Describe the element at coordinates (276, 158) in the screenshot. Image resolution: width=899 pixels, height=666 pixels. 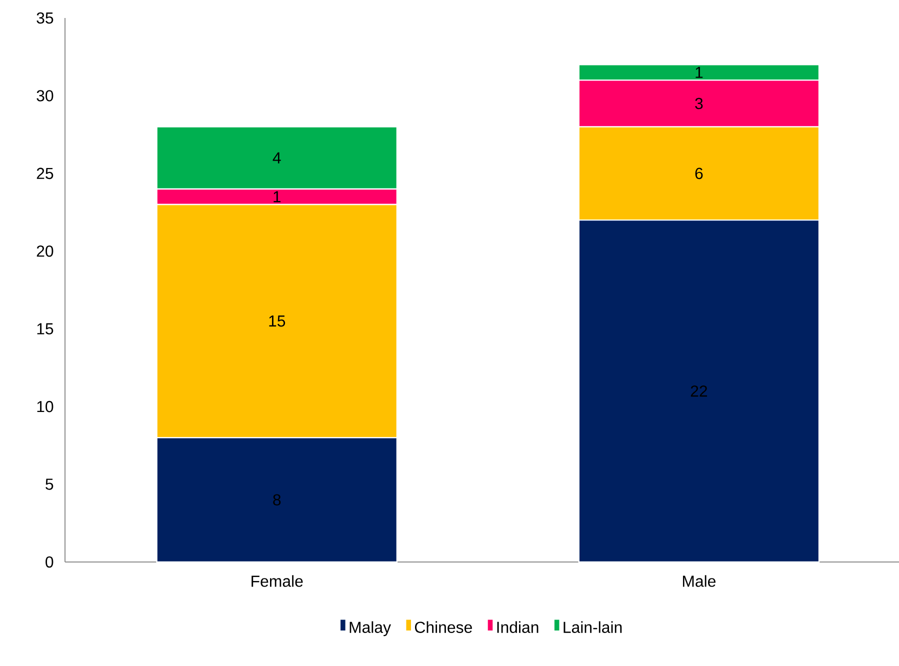
I see `data-label: 4` at that location.